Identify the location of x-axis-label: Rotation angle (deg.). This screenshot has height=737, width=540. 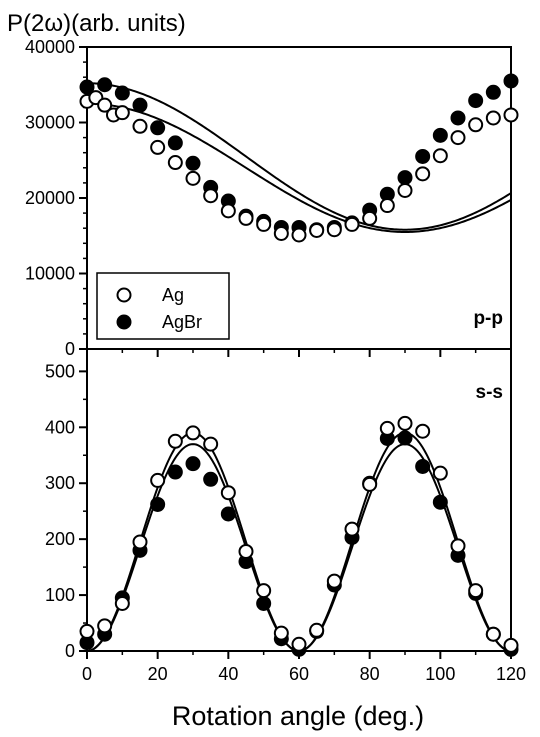
(298, 716).